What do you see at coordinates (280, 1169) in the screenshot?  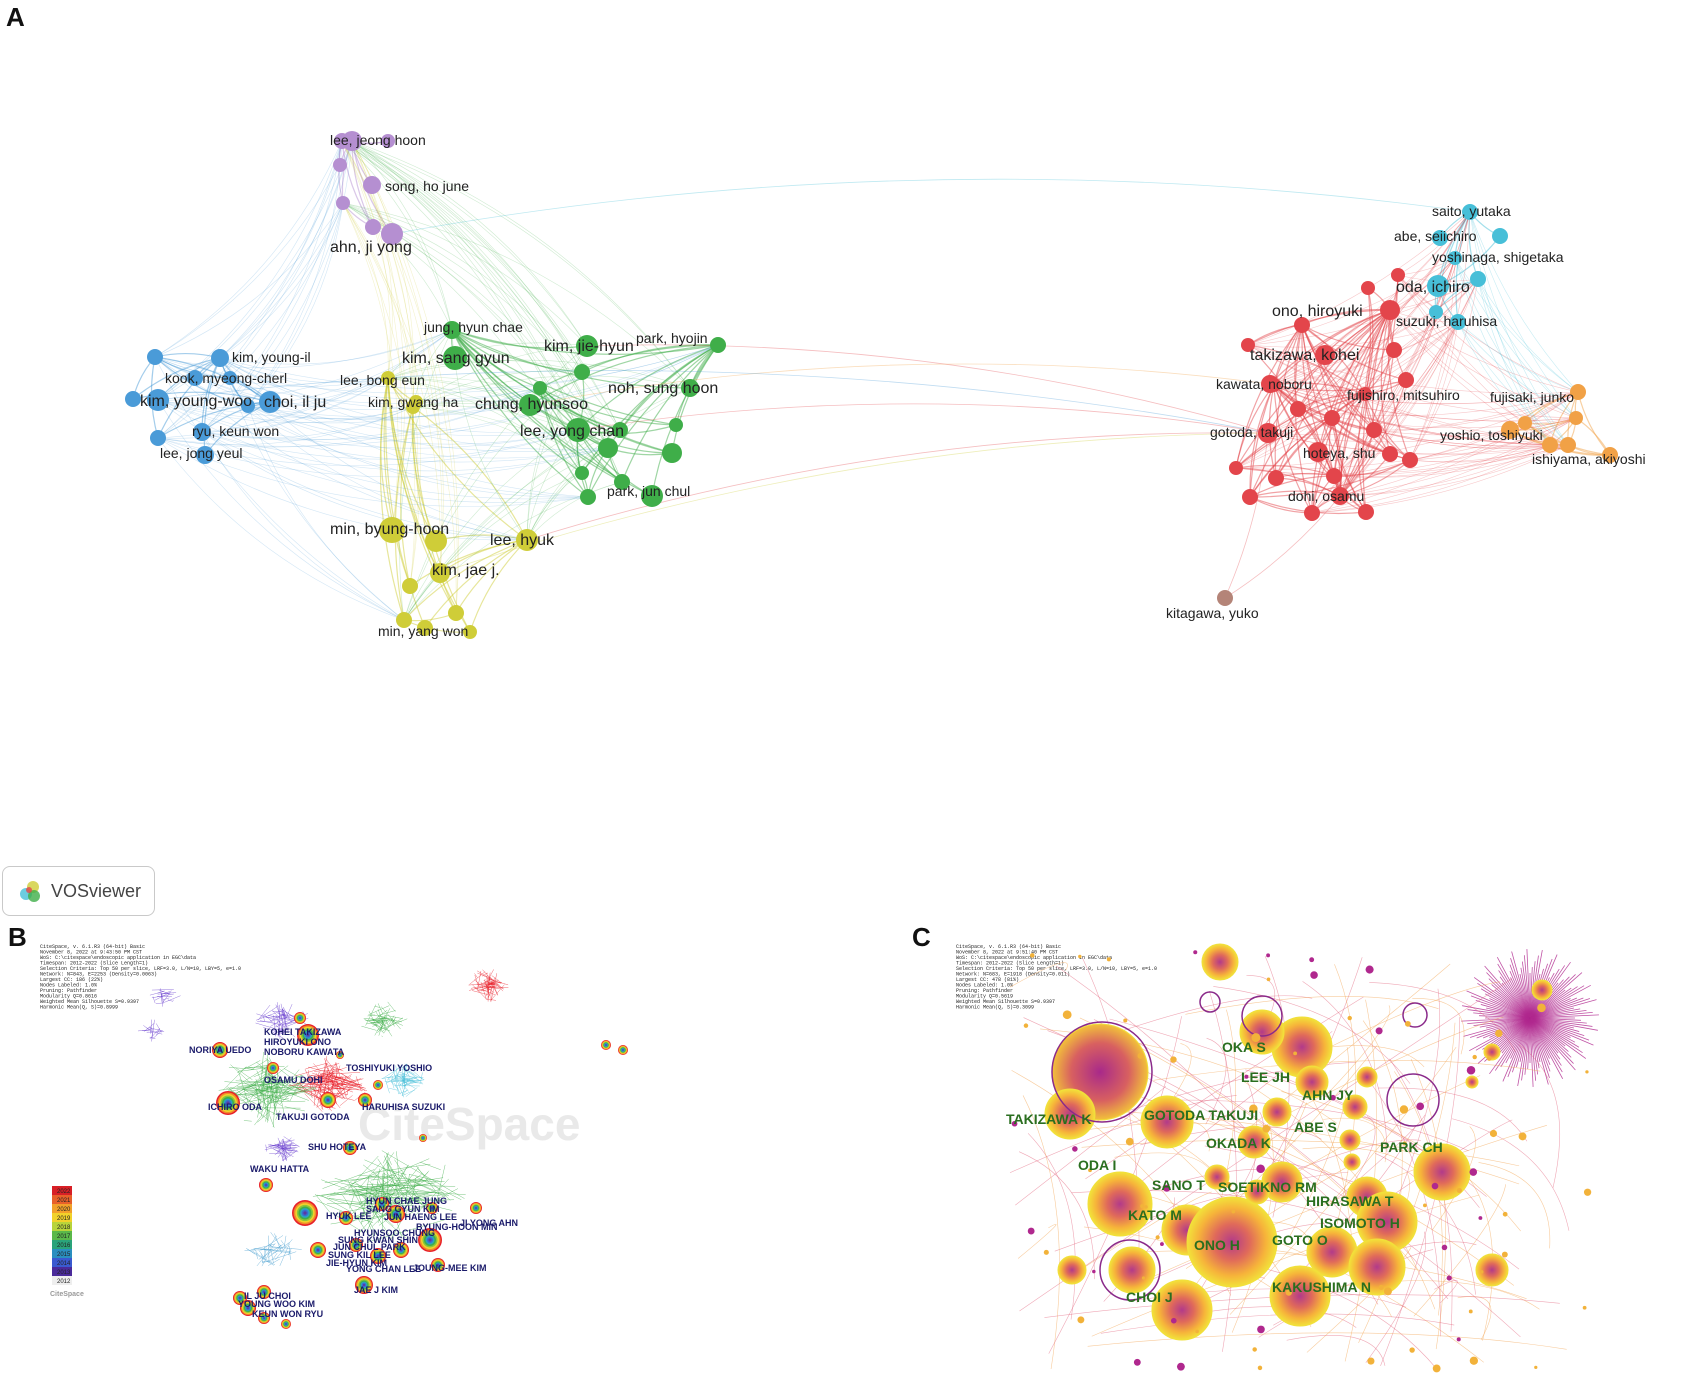 I see `author-label: WAKU HATTA` at bounding box center [280, 1169].